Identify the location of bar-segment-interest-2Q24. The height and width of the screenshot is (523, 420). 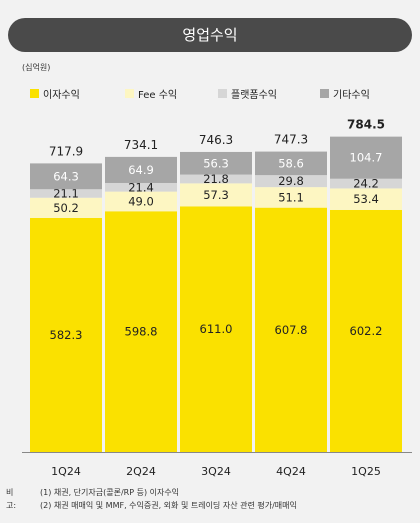
(141, 331).